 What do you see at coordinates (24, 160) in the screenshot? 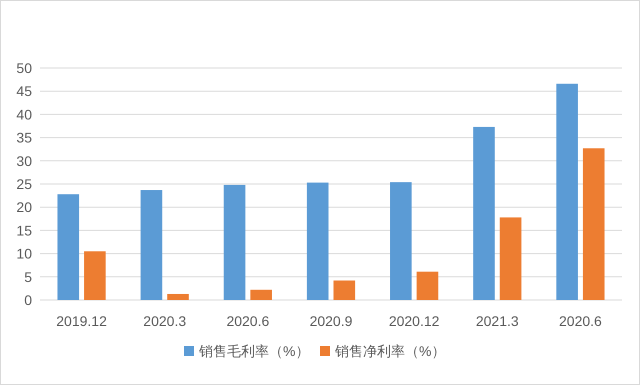
I see `y-tick-label: 30` at bounding box center [24, 160].